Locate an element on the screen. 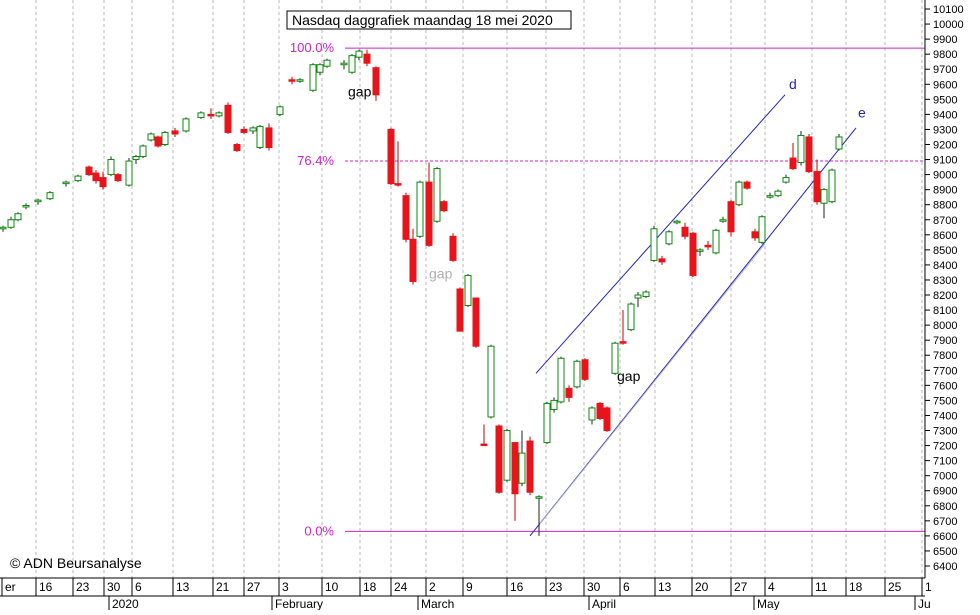 The image size is (980, 615). y-tick-label: 10000 is located at coordinates (948, 25).